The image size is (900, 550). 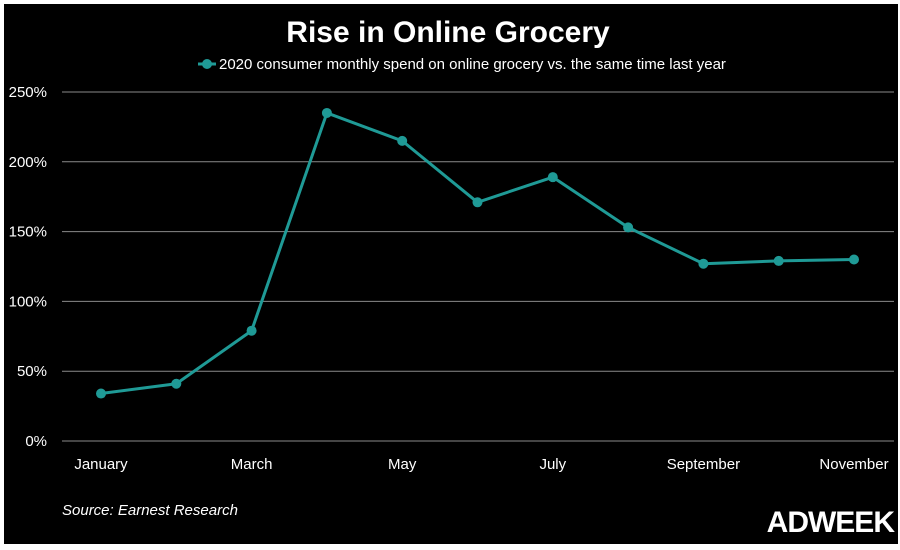 I want to click on x-tick-label: January, so click(x=101, y=464).